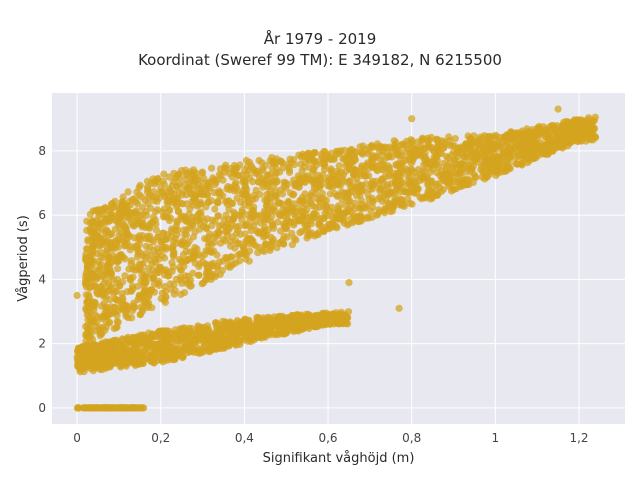  What do you see at coordinates (42, 215) in the screenshot?
I see `y-tick-label: 6` at bounding box center [42, 215].